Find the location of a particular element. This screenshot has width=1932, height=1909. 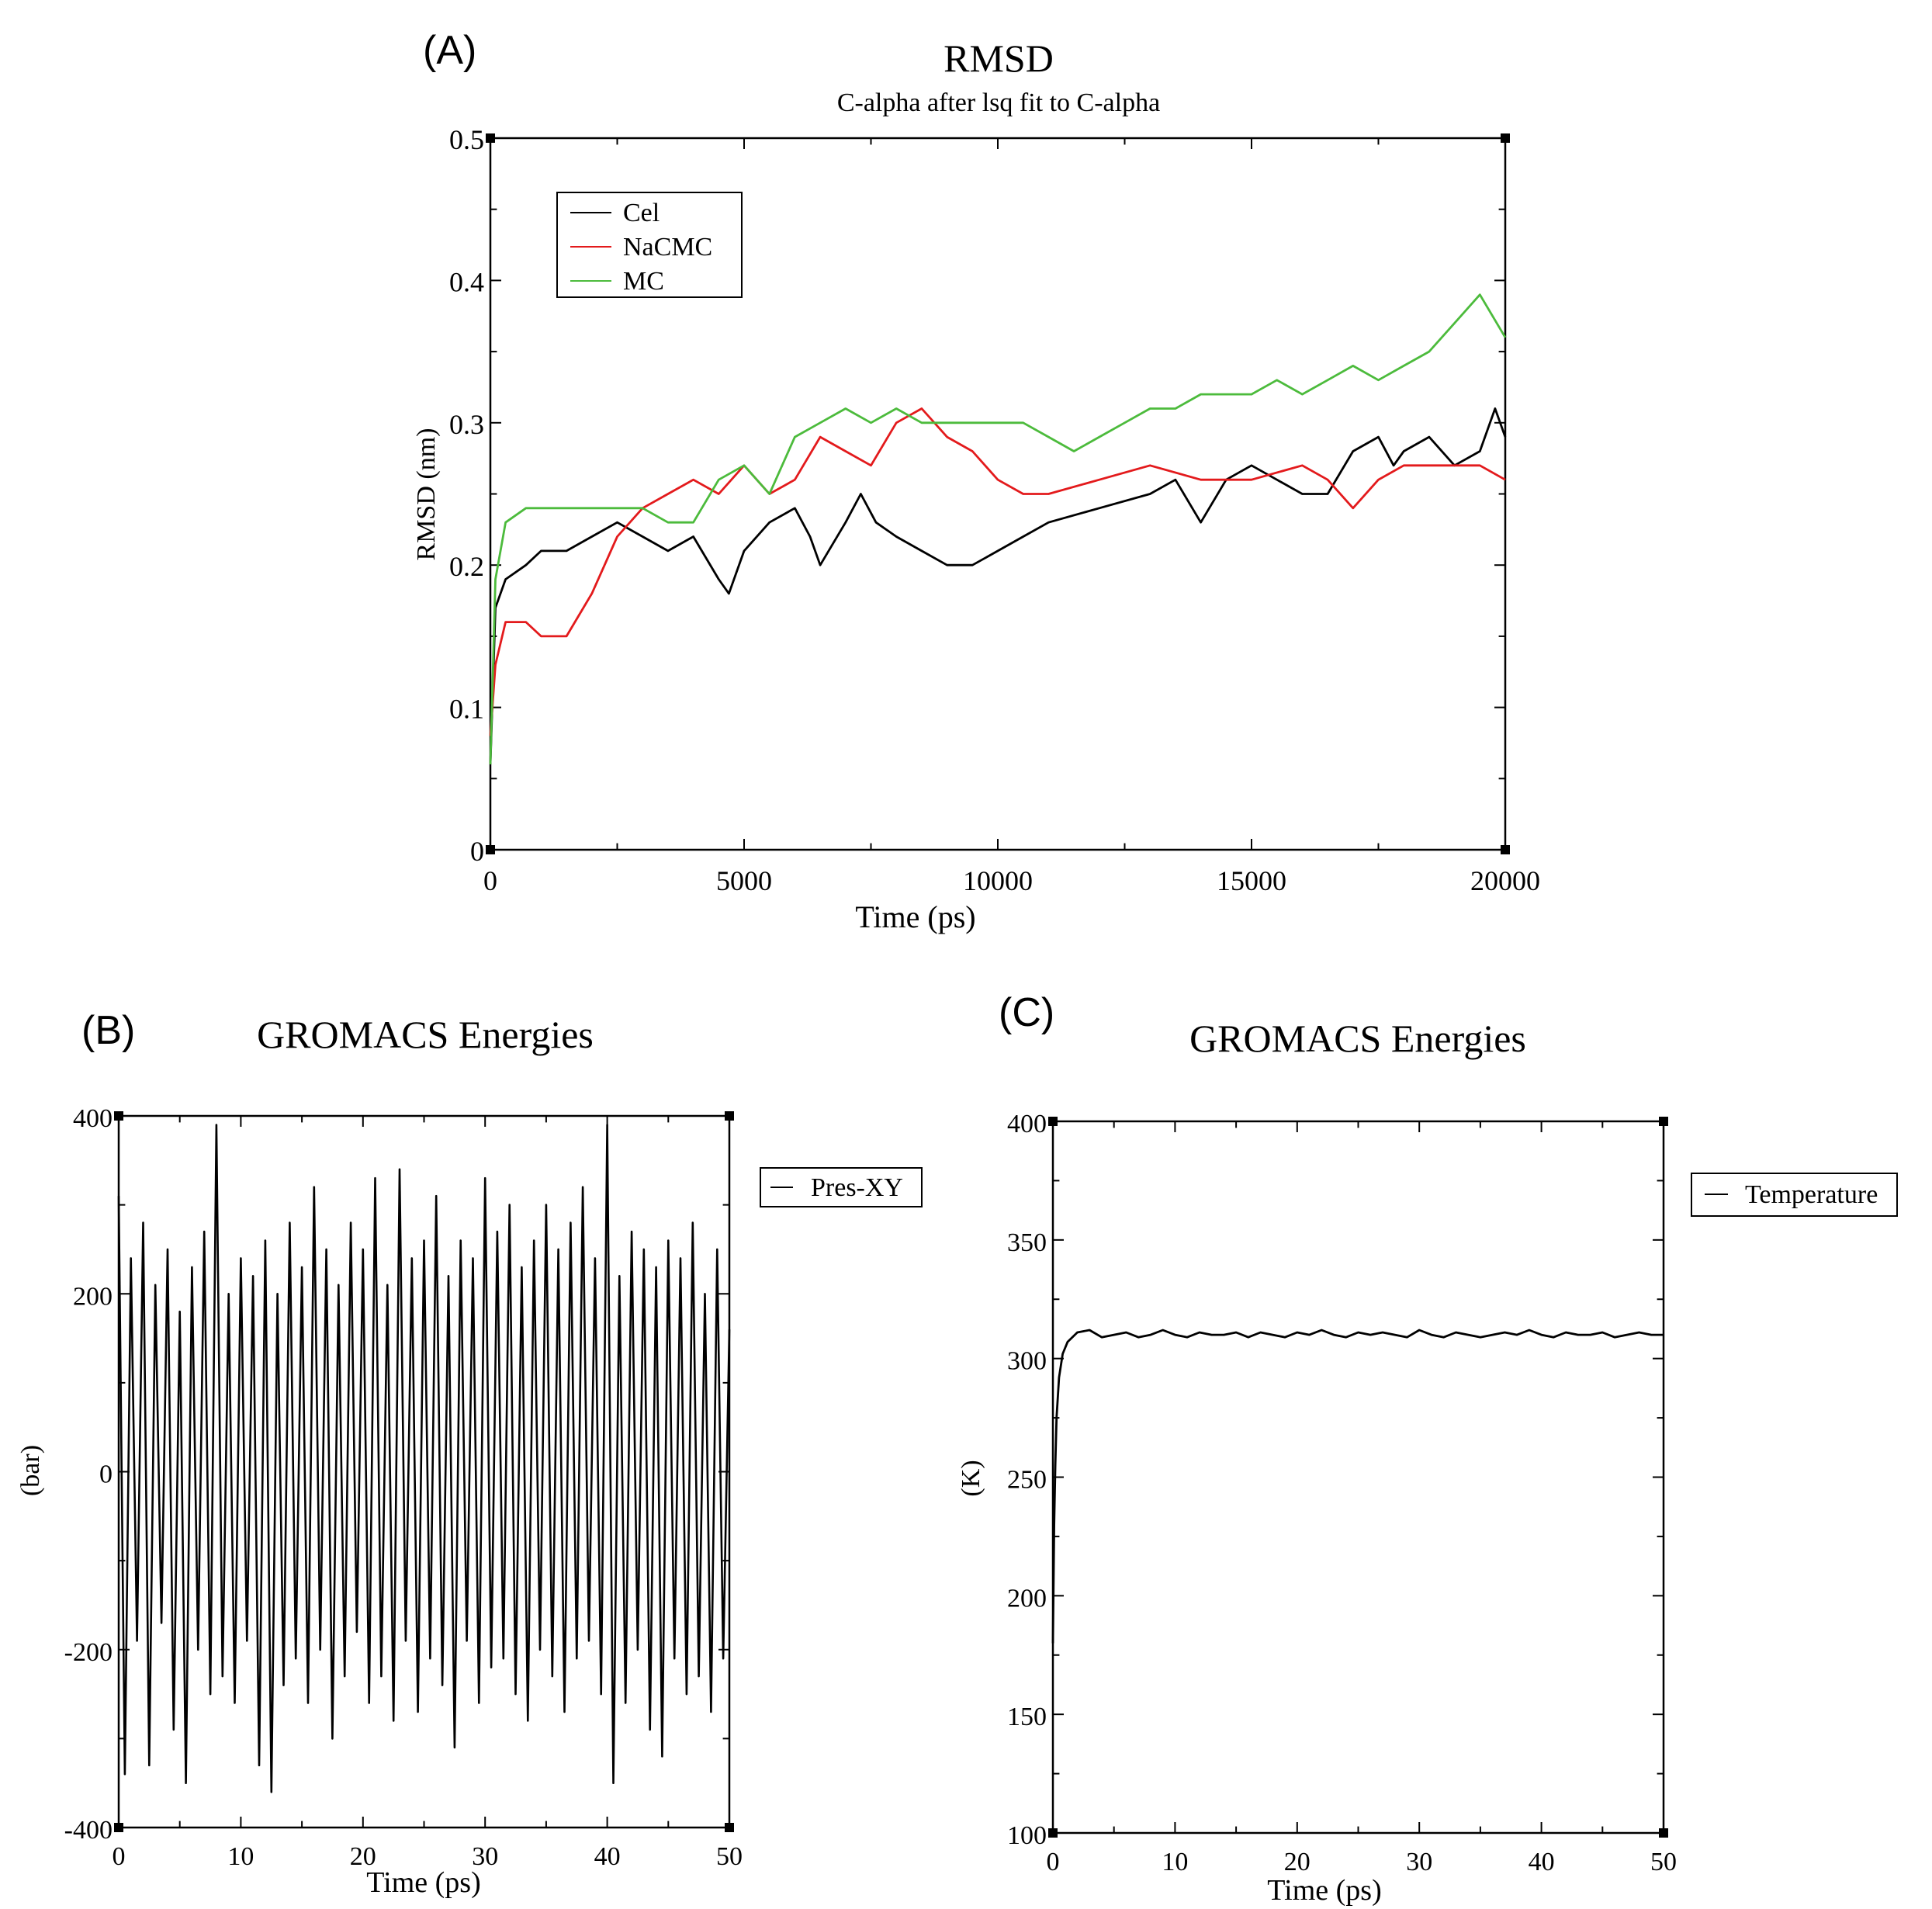

x-tick-label: 5000 is located at coordinates (744, 880).